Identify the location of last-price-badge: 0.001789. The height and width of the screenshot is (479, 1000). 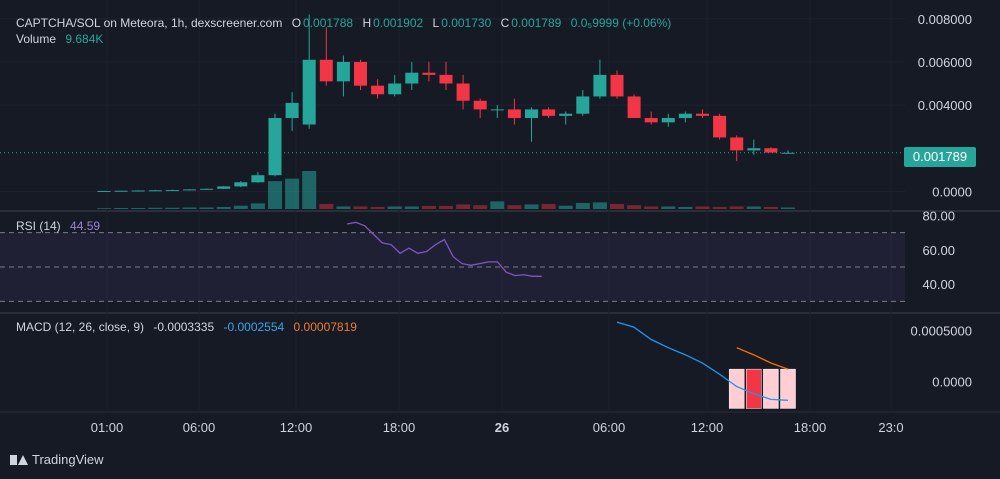
(940, 157).